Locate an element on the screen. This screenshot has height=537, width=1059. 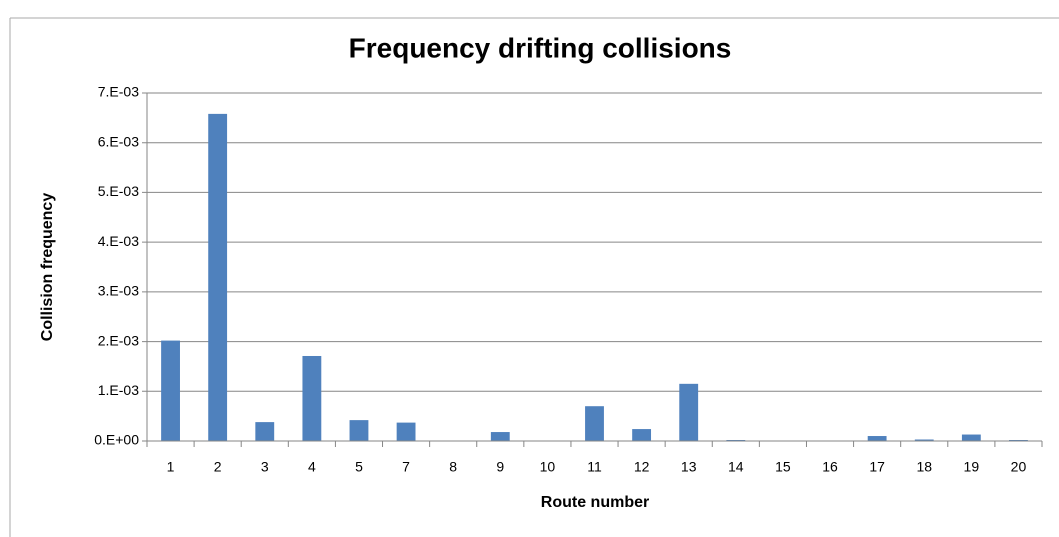
x-tick-label: 16 is located at coordinates (830, 467).